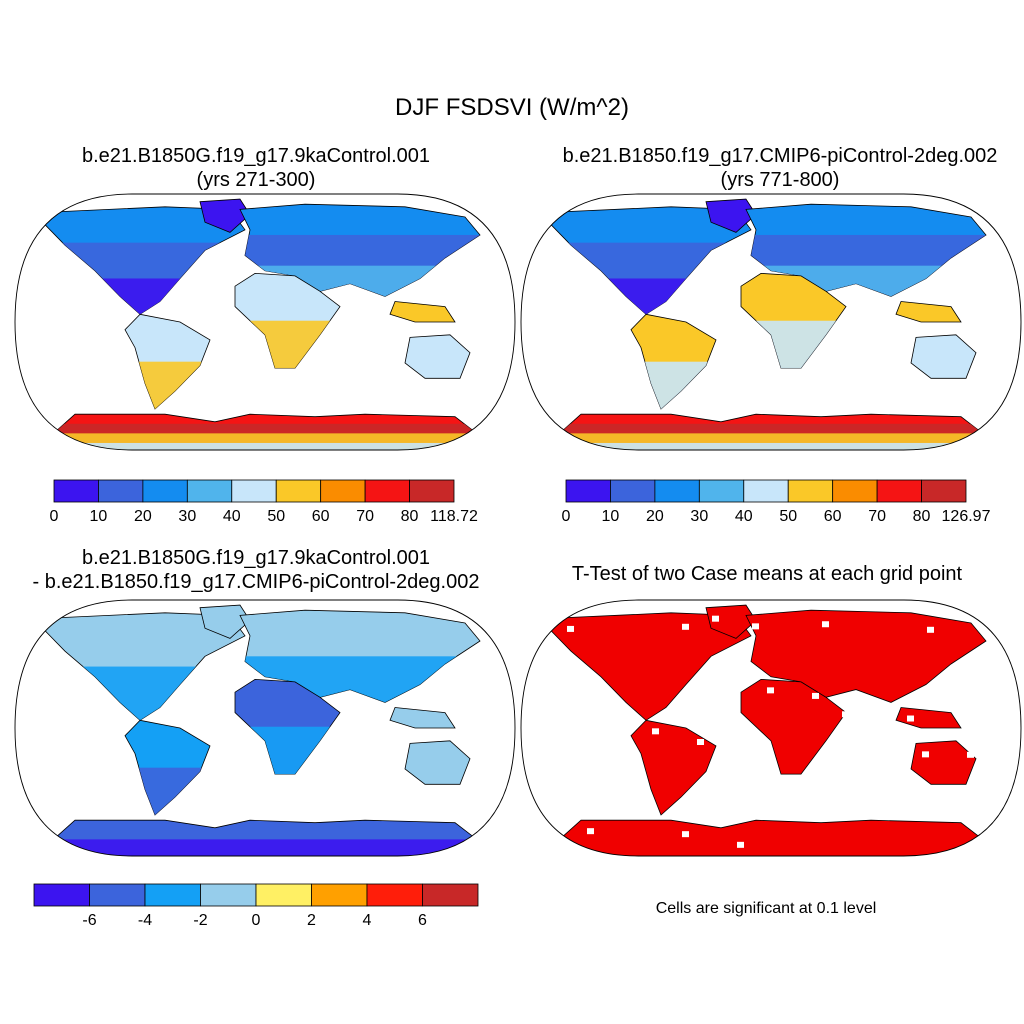 The height and width of the screenshot is (1024, 1024). Describe the element at coordinates (771, 837) in the screenshot. I see `land-antarctica` at that location.